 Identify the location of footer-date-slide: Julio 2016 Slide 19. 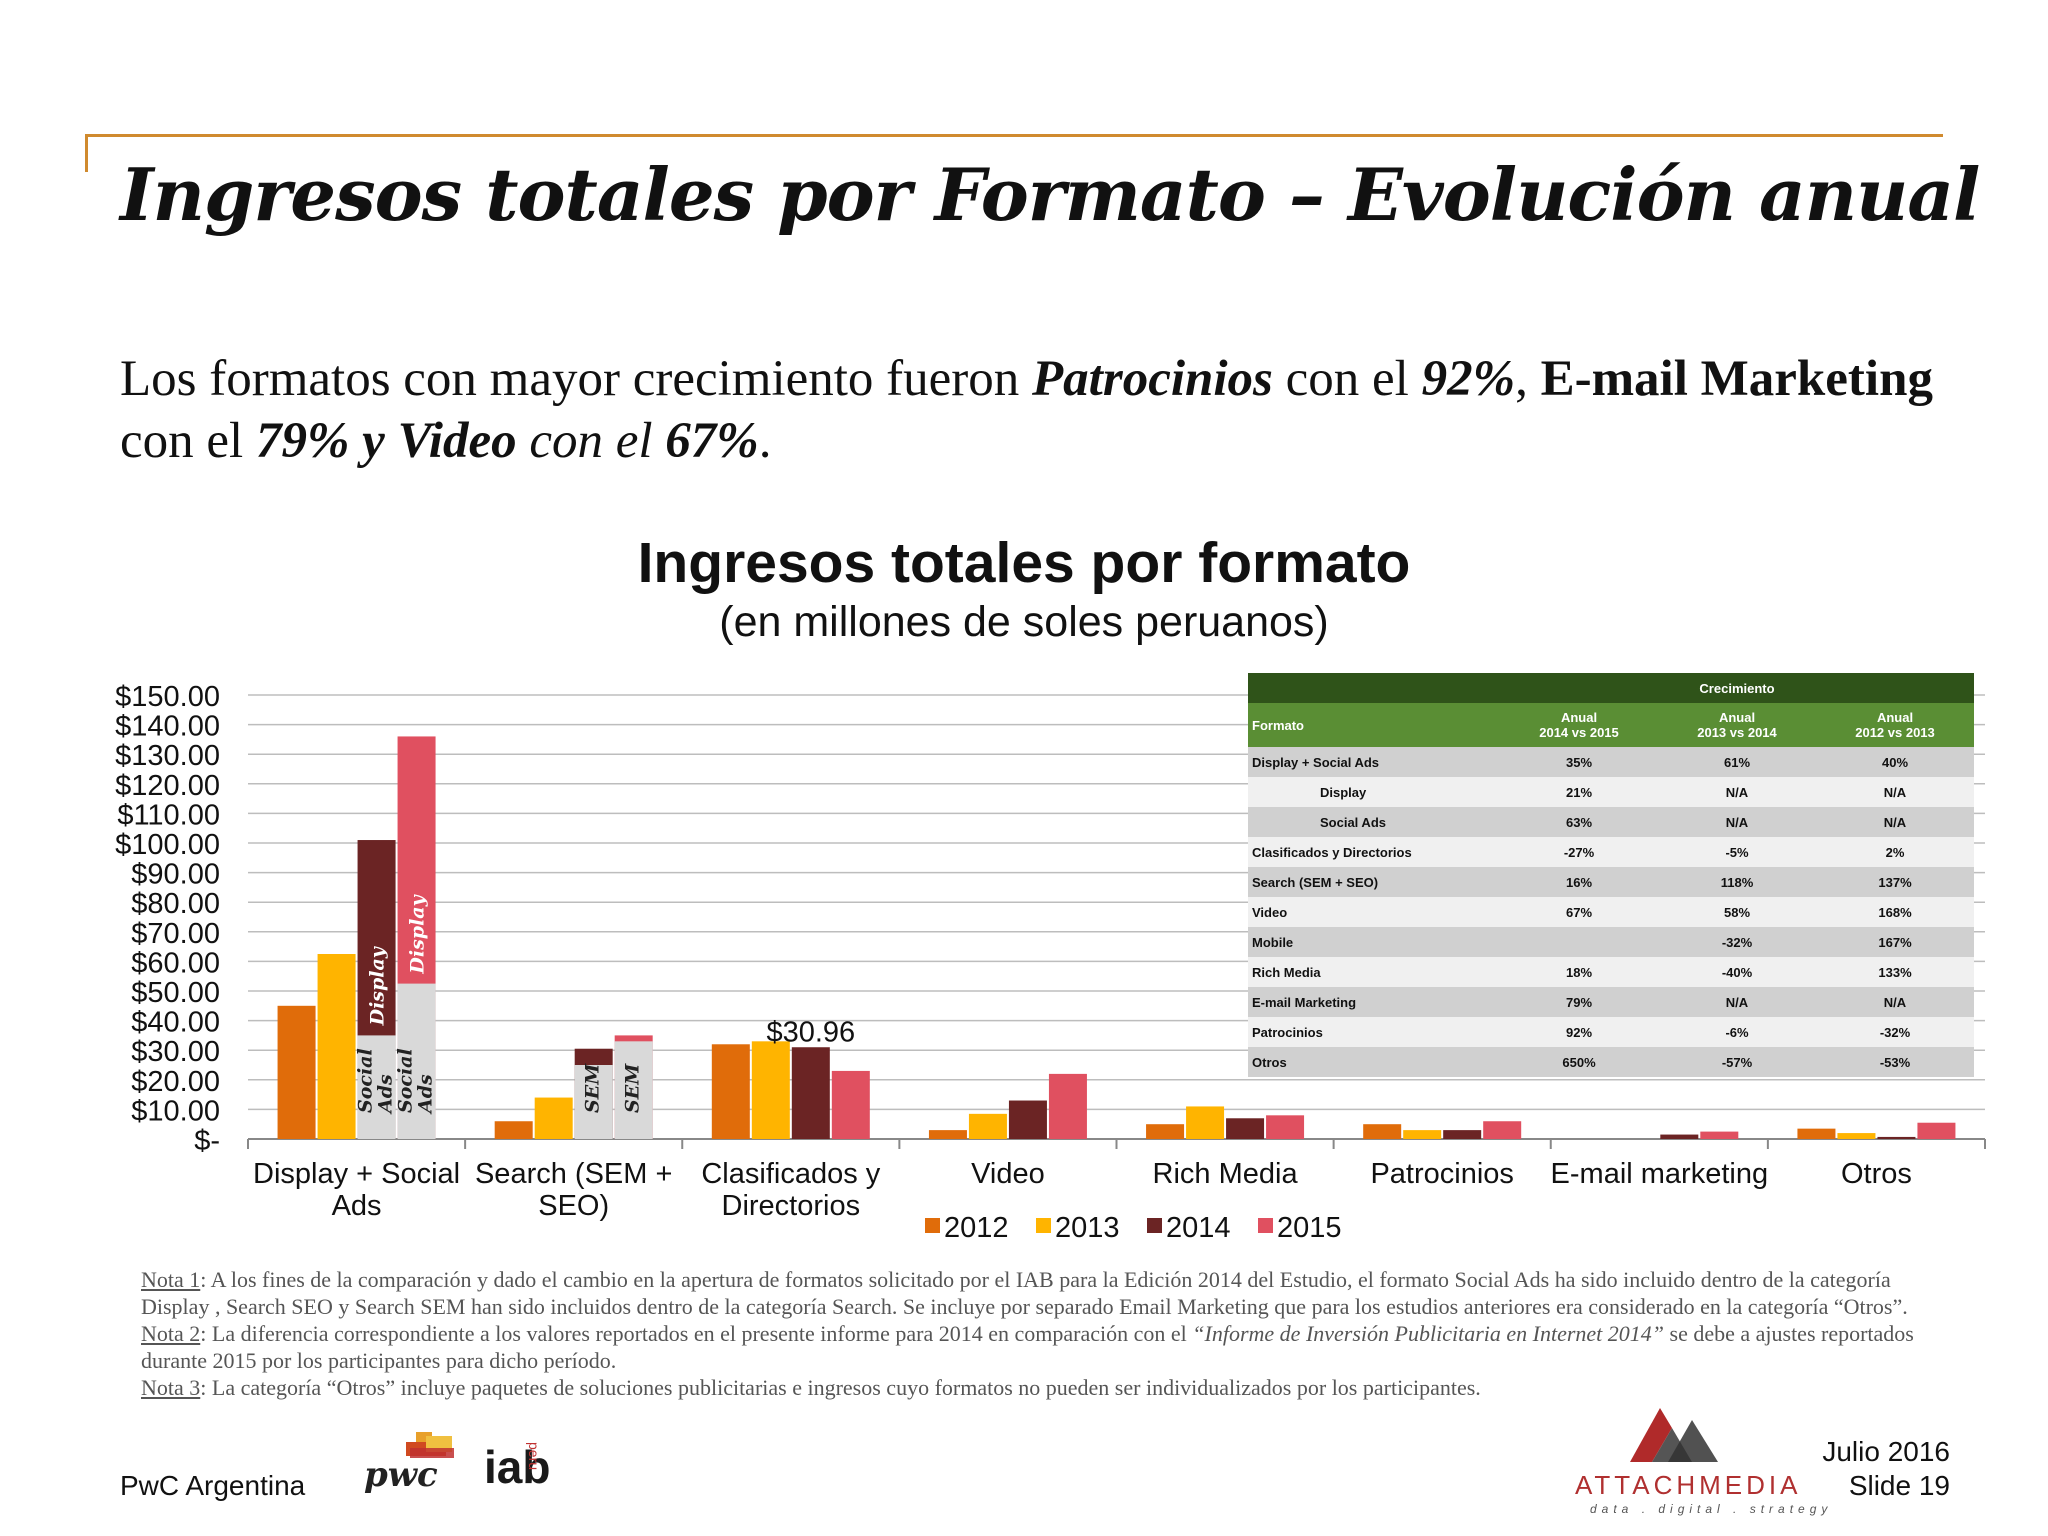
(1875, 1469).